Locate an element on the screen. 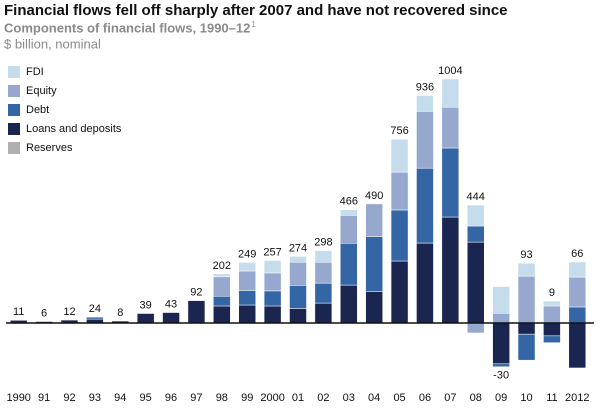  legend-label: Equity is located at coordinates (41, 91).